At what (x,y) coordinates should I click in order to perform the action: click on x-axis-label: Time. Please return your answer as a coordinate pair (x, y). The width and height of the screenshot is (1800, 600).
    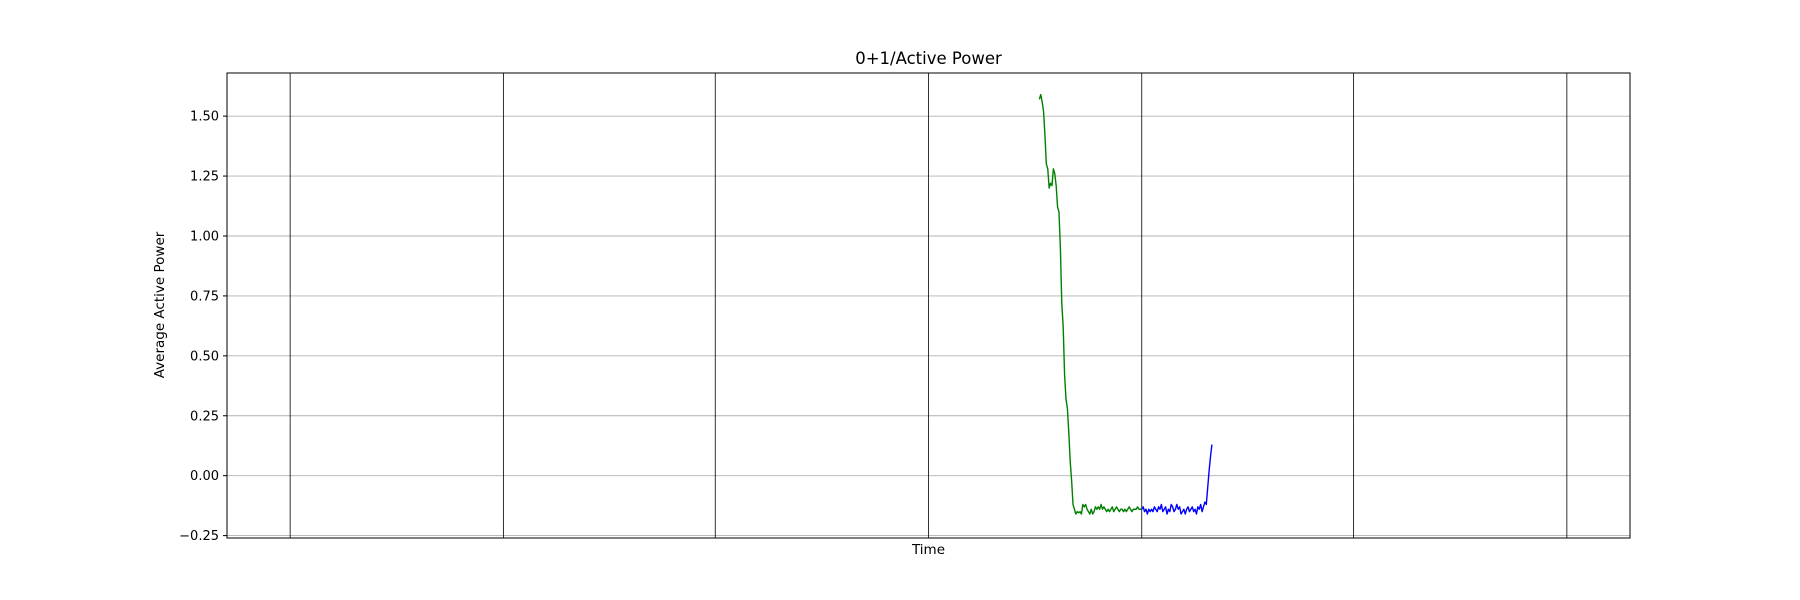
    Looking at the image, I should click on (928, 550).